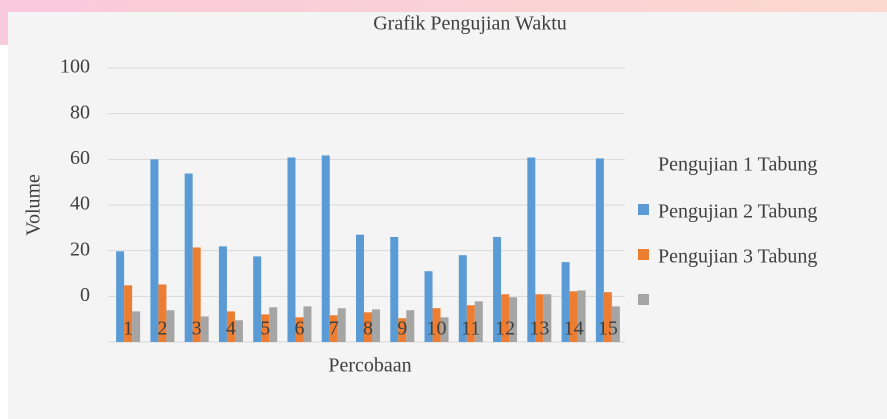  I want to click on y-tick-label: 80, so click(80, 112).